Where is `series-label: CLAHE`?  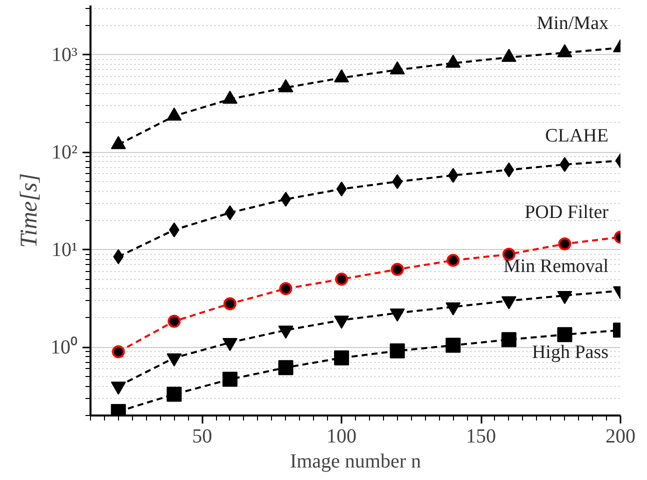 series-label: CLAHE is located at coordinates (576, 136).